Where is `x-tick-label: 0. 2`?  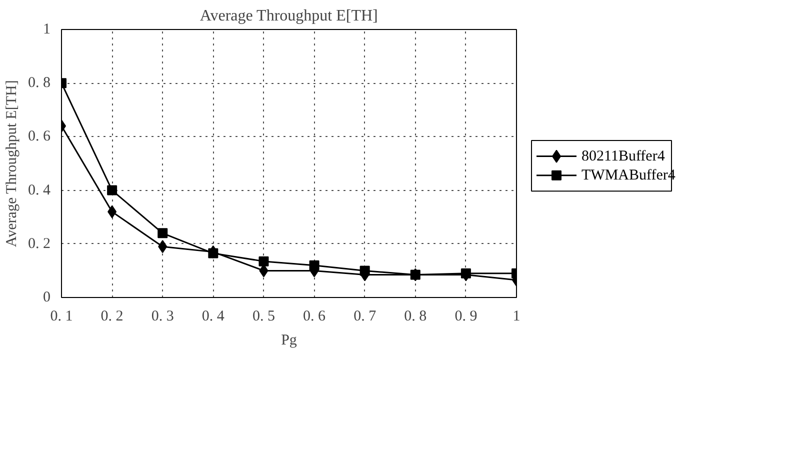 x-tick-label: 0. 2 is located at coordinates (112, 316).